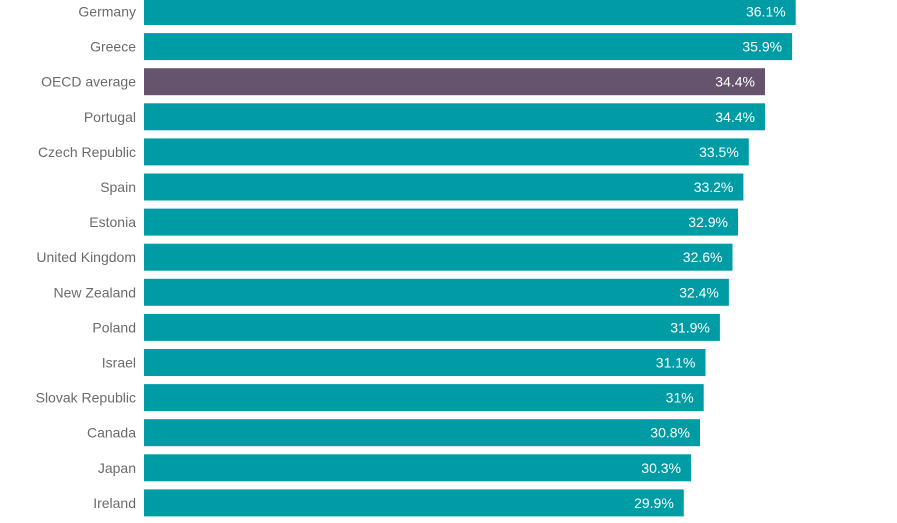  What do you see at coordinates (417, 468) in the screenshot?
I see `bar-japan` at bounding box center [417, 468].